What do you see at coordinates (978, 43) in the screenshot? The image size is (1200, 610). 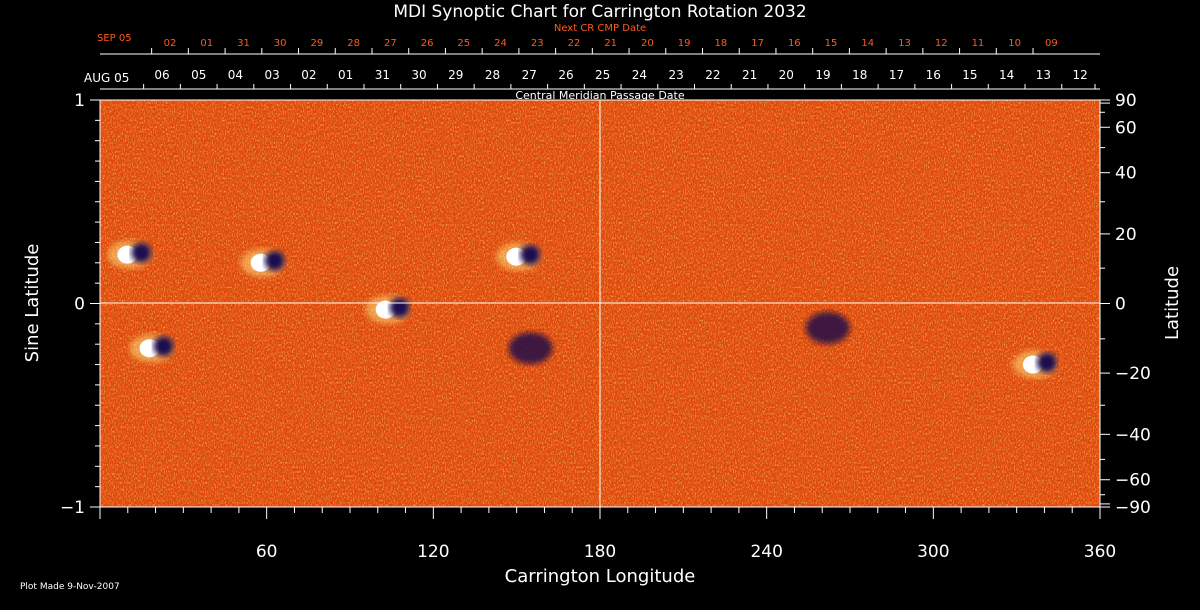 I see `next-date-label: 11` at bounding box center [978, 43].